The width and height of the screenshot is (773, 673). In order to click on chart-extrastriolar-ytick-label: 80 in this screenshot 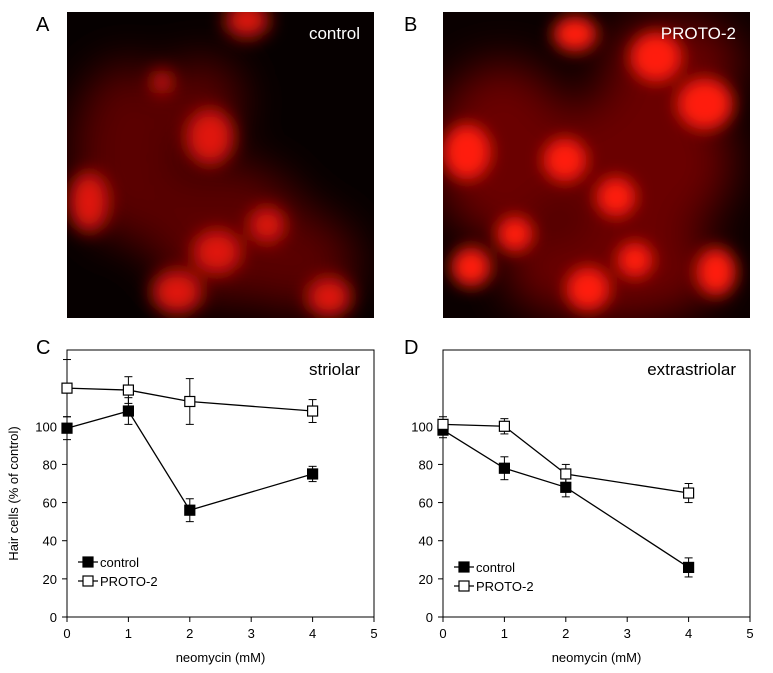, I will do `click(426, 464)`.